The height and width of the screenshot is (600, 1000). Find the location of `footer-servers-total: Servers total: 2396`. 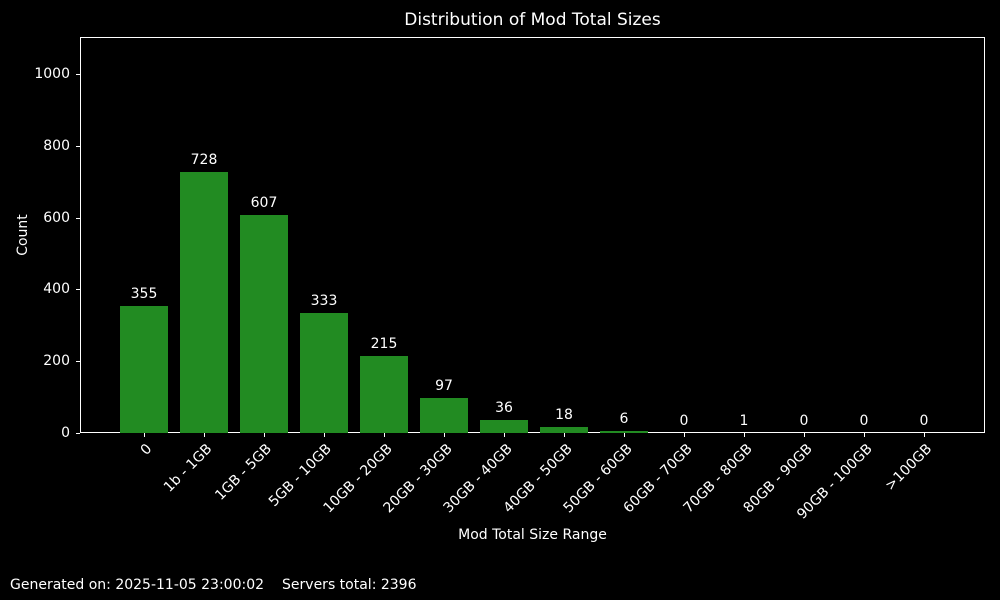

footer-servers-total: Servers total: 2396 is located at coordinates (349, 585).